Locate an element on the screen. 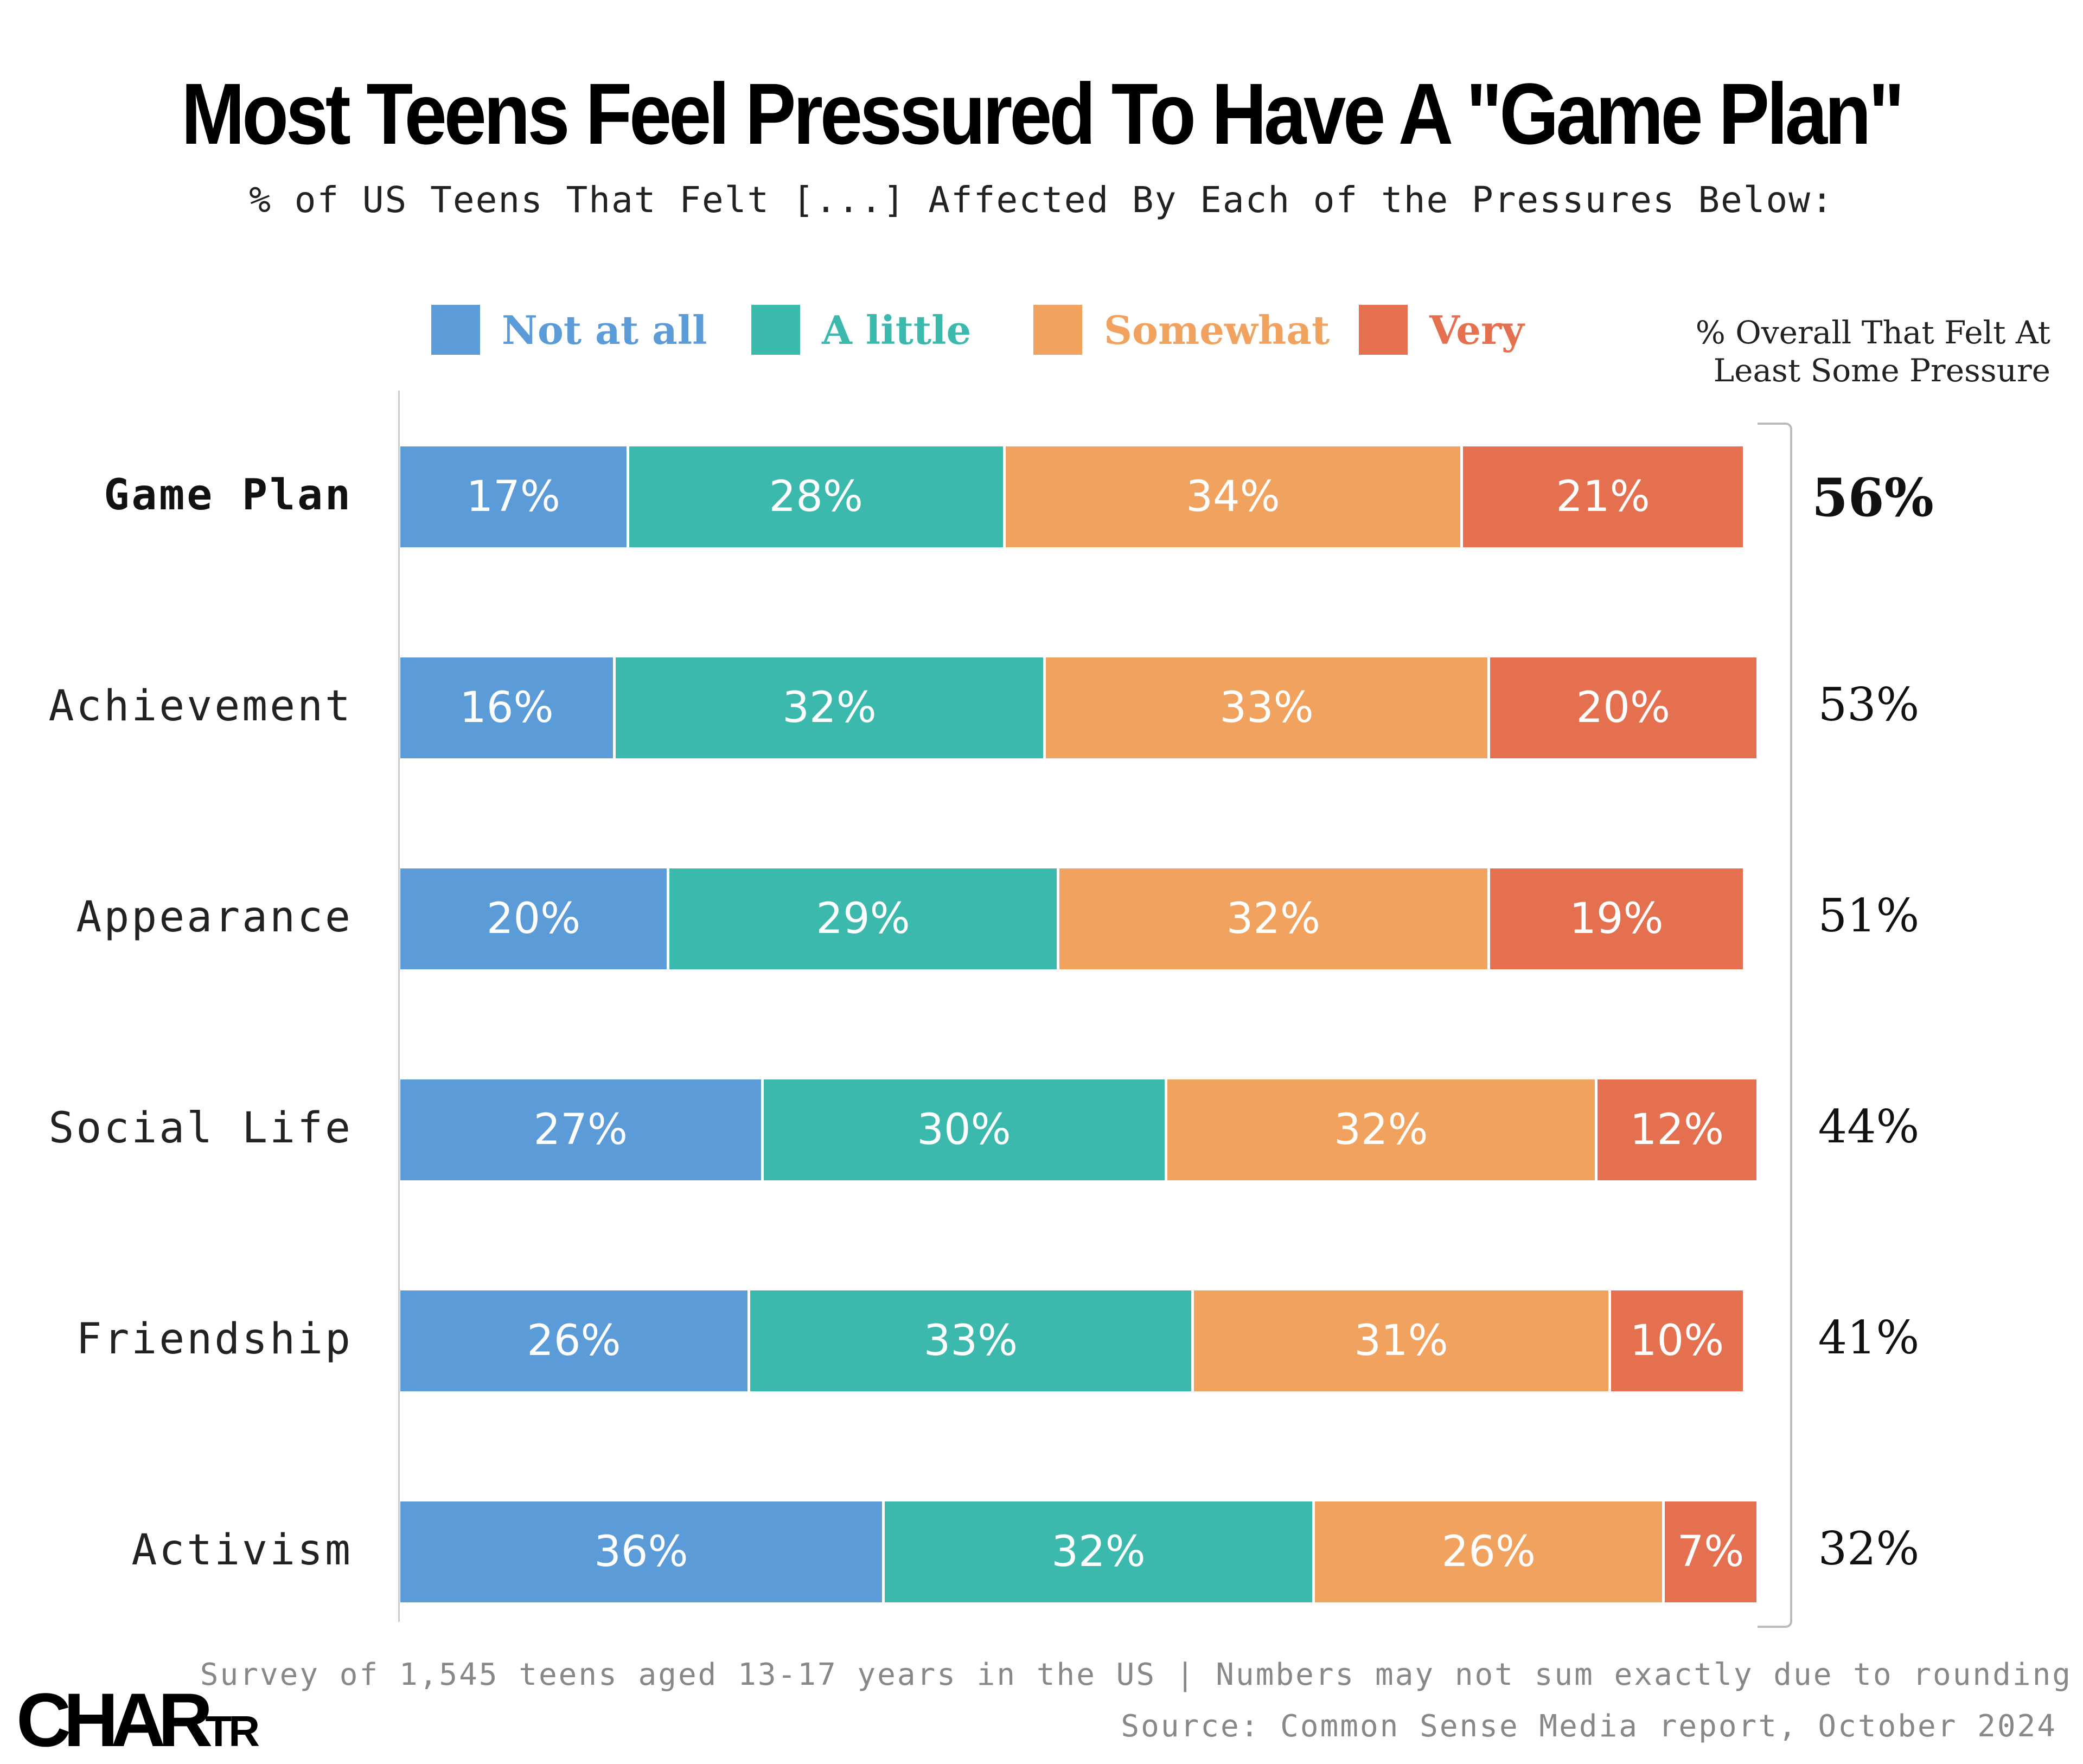  bar-segment: 30% is located at coordinates (965, 1129).